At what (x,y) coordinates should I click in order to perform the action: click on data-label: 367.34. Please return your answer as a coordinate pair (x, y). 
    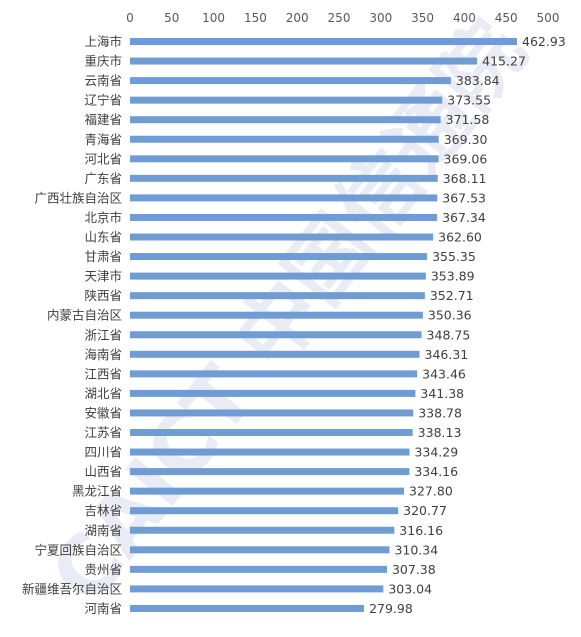
    Looking at the image, I should click on (464, 217).